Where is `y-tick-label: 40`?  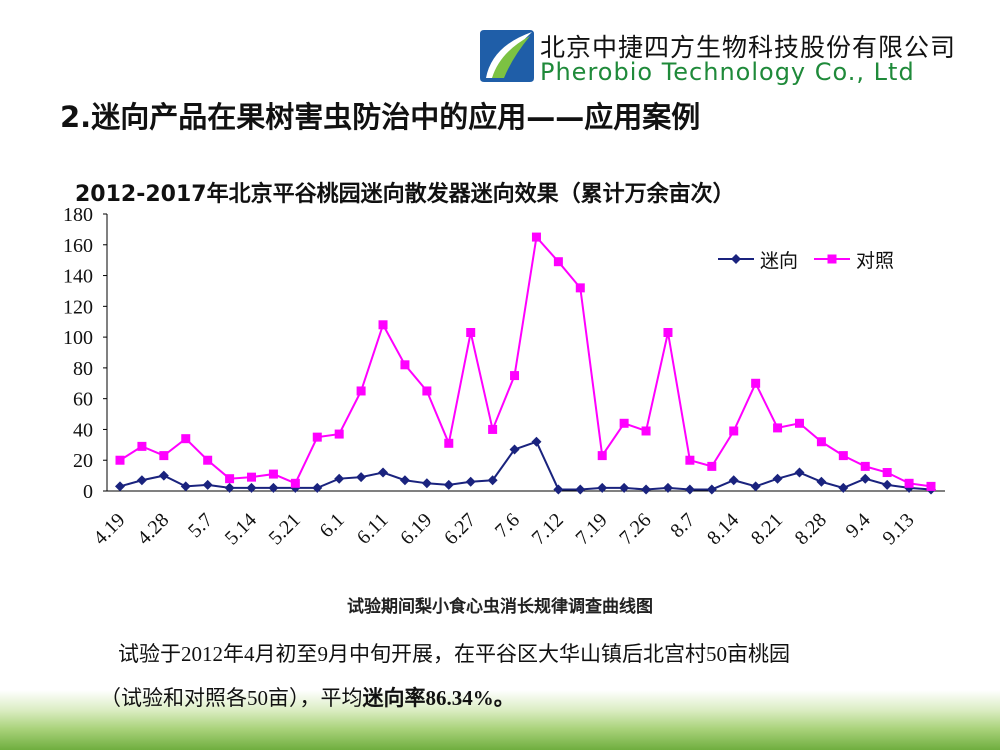 y-tick-label: 40 is located at coordinates (83, 430).